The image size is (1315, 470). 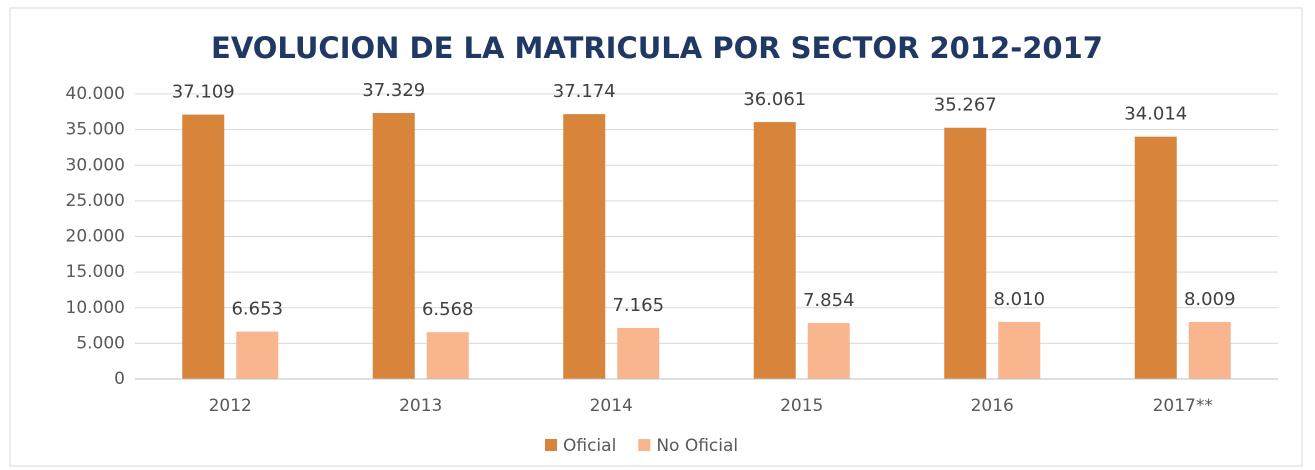 What do you see at coordinates (697, 446) in the screenshot?
I see `legend-label: No Oficial` at bounding box center [697, 446].